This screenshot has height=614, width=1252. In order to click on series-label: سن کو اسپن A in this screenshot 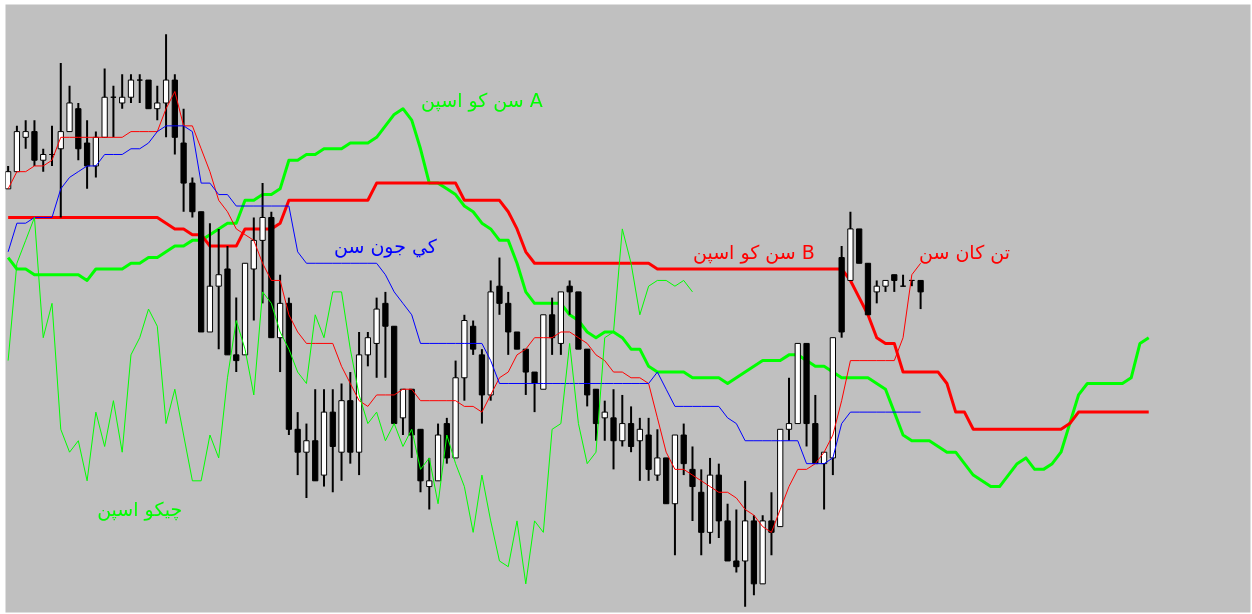, I will do `click(482, 100)`.